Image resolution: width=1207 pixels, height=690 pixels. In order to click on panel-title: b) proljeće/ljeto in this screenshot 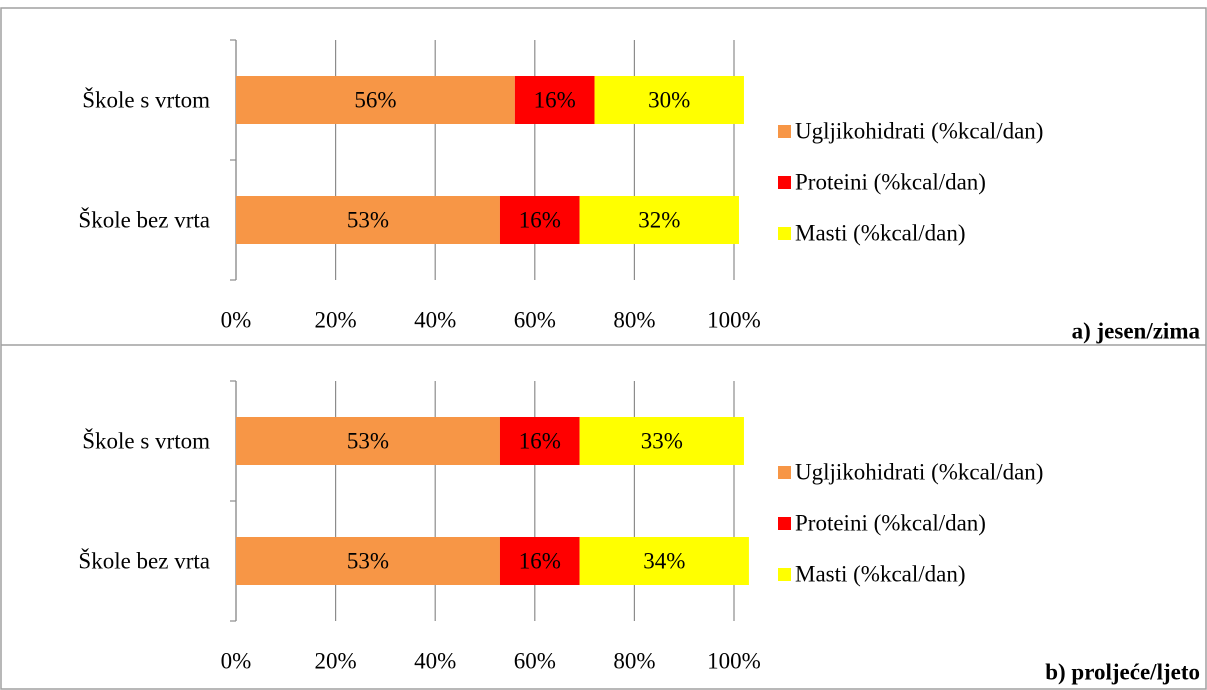, I will do `click(1122, 671)`.